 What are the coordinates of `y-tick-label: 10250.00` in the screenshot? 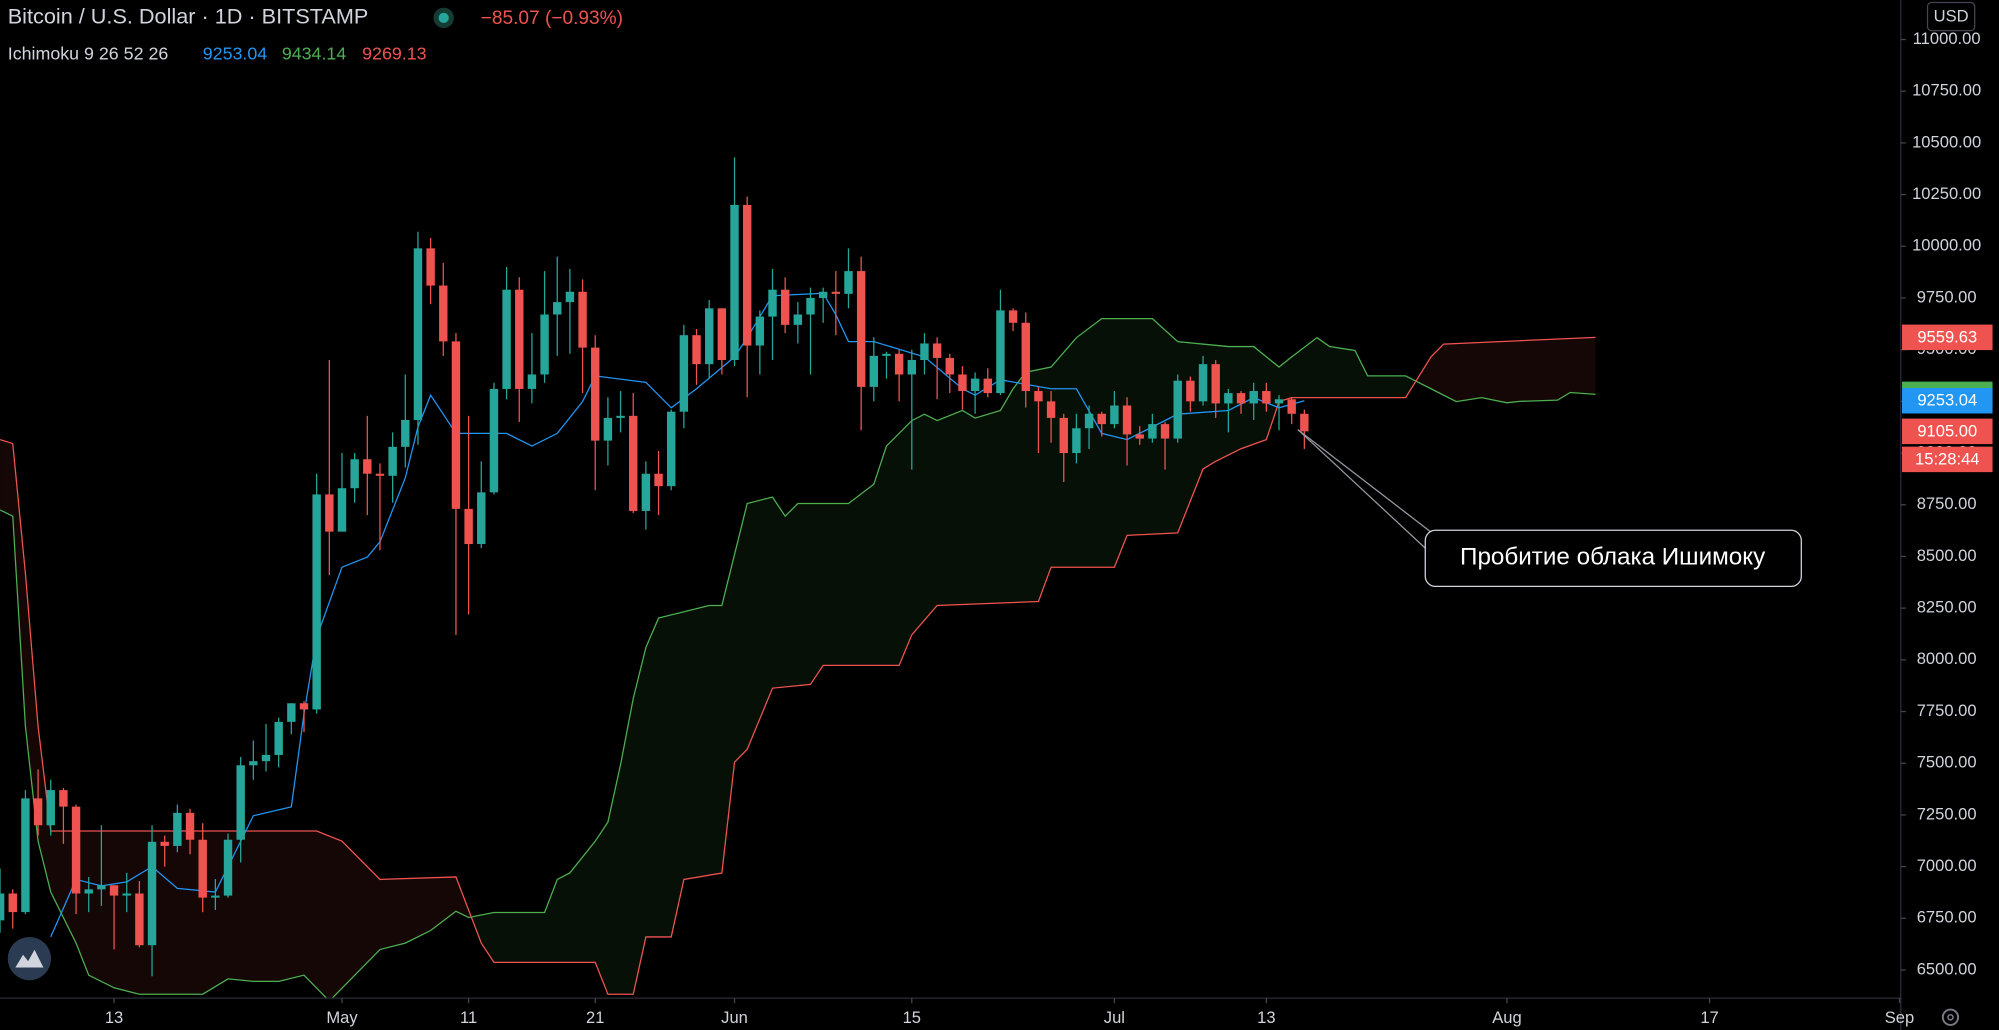 It's located at (1946, 193).